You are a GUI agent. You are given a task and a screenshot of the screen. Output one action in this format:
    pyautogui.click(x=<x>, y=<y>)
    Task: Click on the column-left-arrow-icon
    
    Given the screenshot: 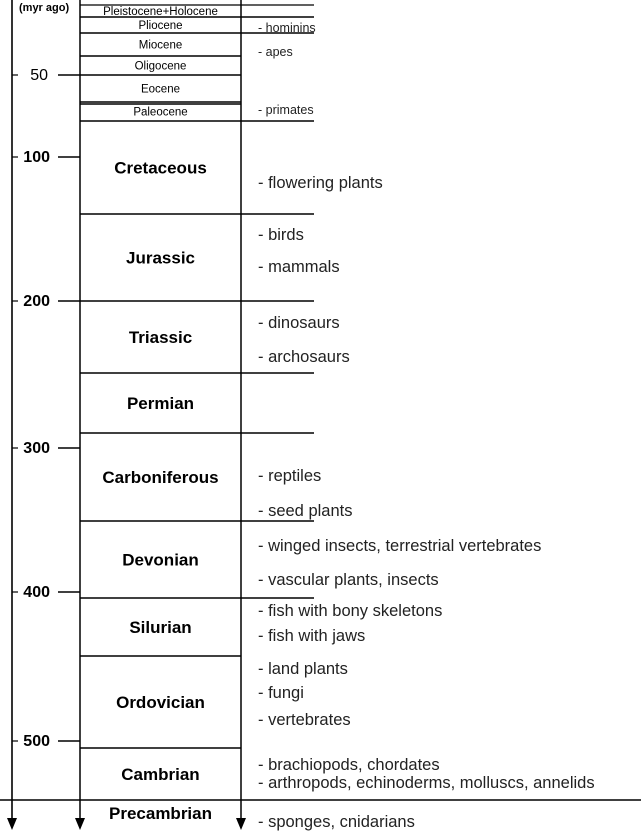 What is the action you would take?
    pyautogui.click(x=80, y=824)
    